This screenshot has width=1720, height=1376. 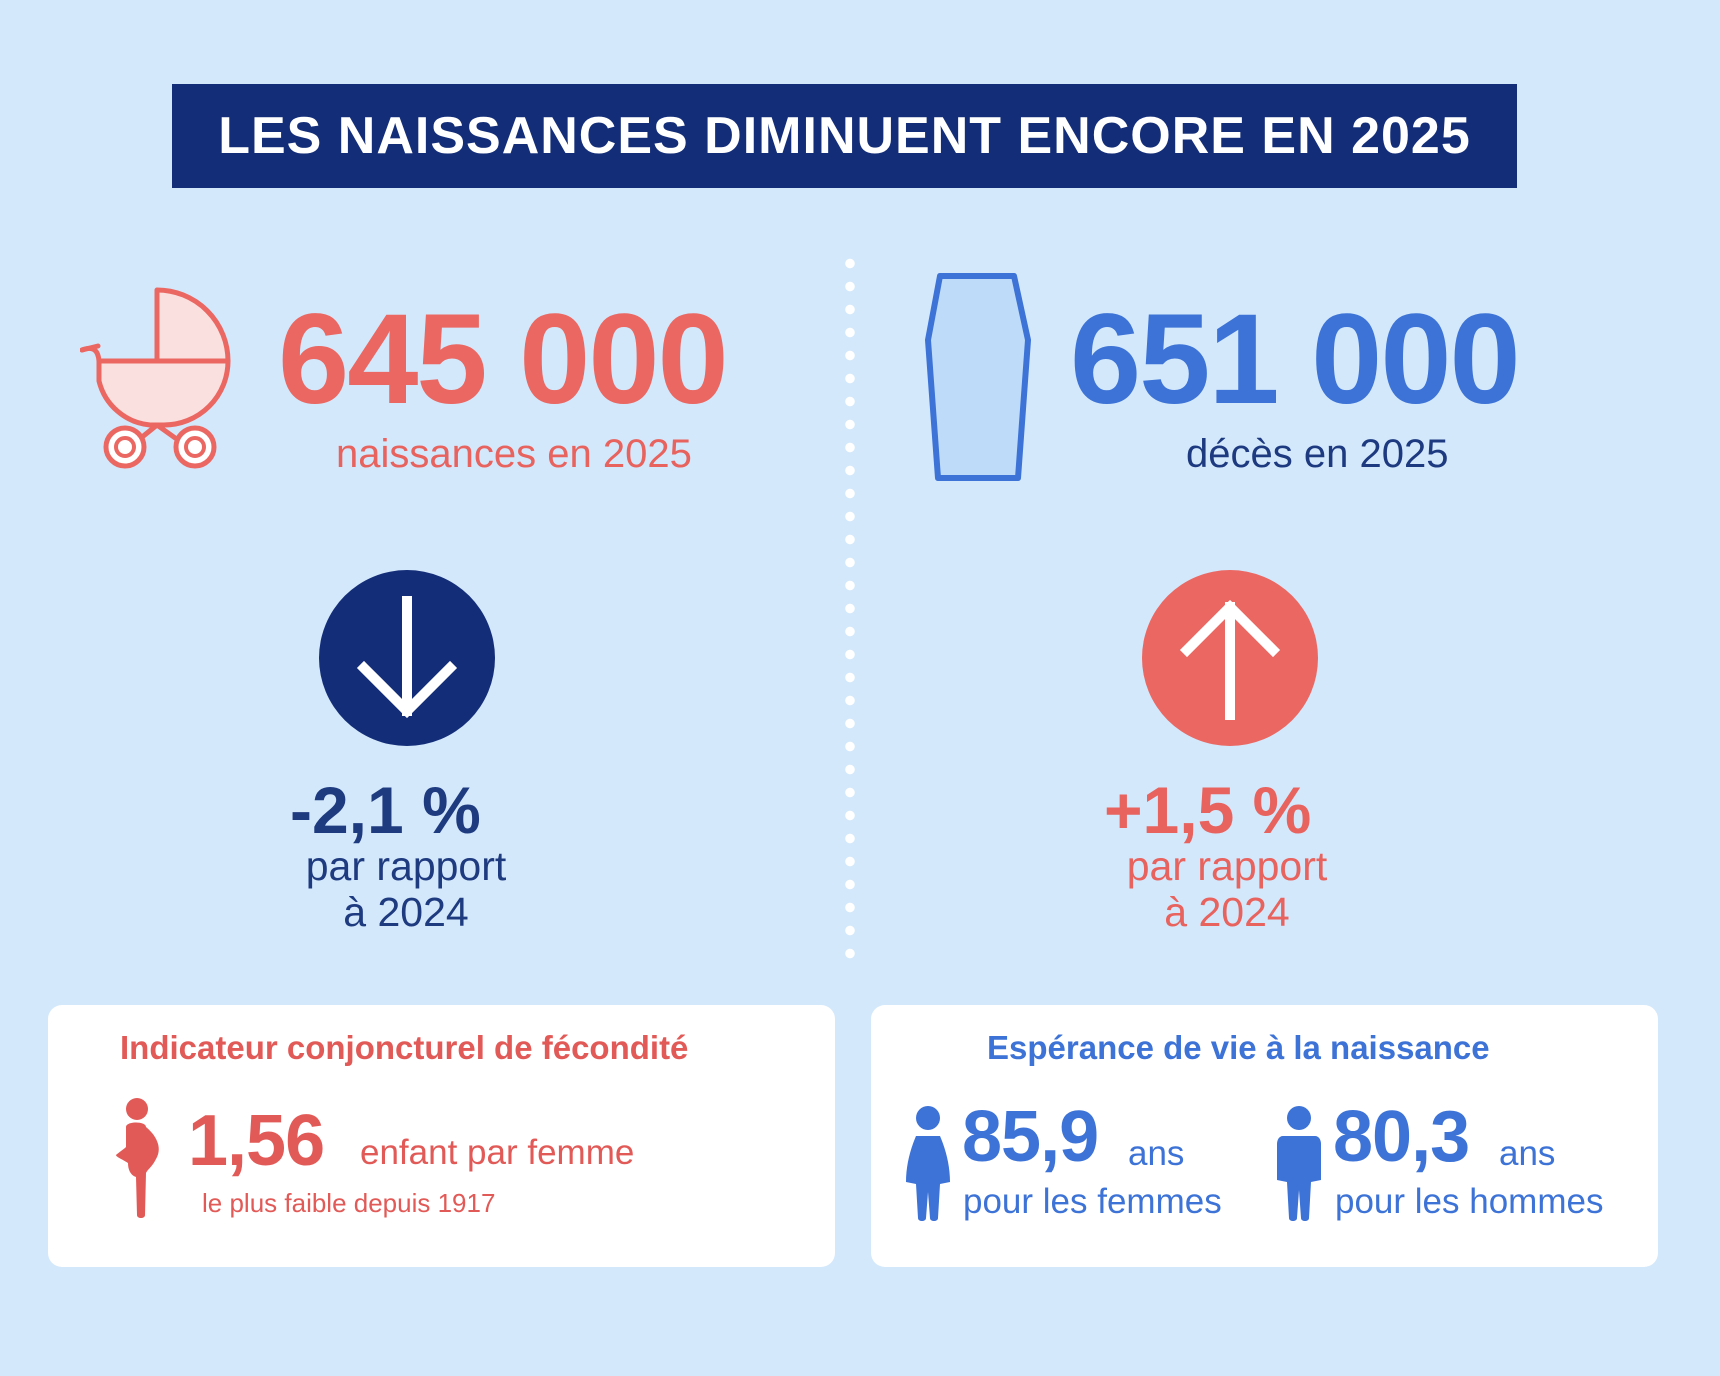 I want to click on decrease-indicator, so click(x=407, y=658).